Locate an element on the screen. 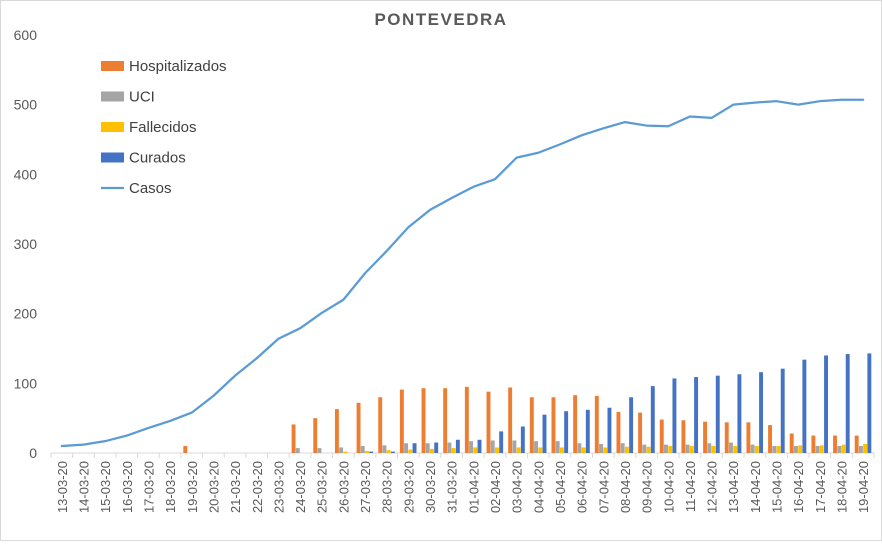 The height and width of the screenshot is (545, 882). y-tick-label: 600 is located at coordinates (26, 35).